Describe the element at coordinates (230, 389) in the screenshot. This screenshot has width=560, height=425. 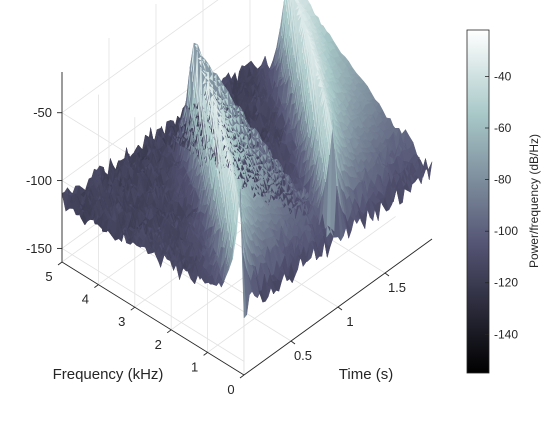
I see `frequency-tick-label: 0` at that location.